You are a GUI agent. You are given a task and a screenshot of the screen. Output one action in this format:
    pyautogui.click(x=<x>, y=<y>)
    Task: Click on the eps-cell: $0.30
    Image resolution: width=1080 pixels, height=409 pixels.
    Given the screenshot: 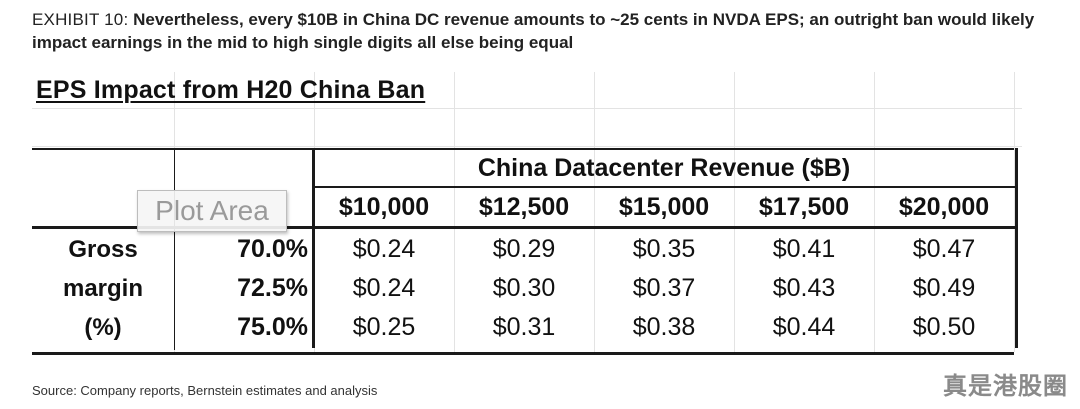 What is the action you would take?
    pyautogui.click(x=524, y=288)
    